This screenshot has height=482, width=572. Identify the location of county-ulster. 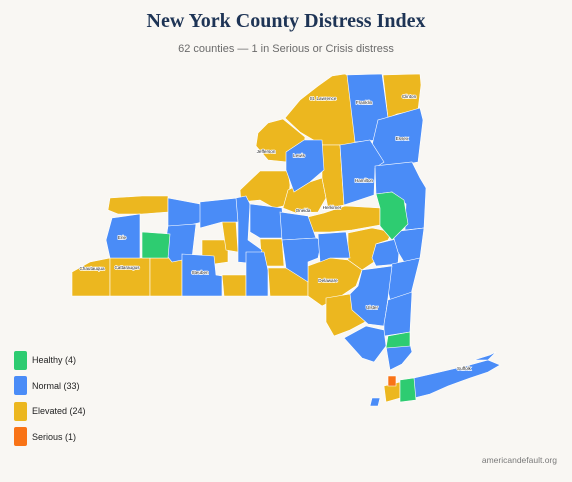
(371, 296).